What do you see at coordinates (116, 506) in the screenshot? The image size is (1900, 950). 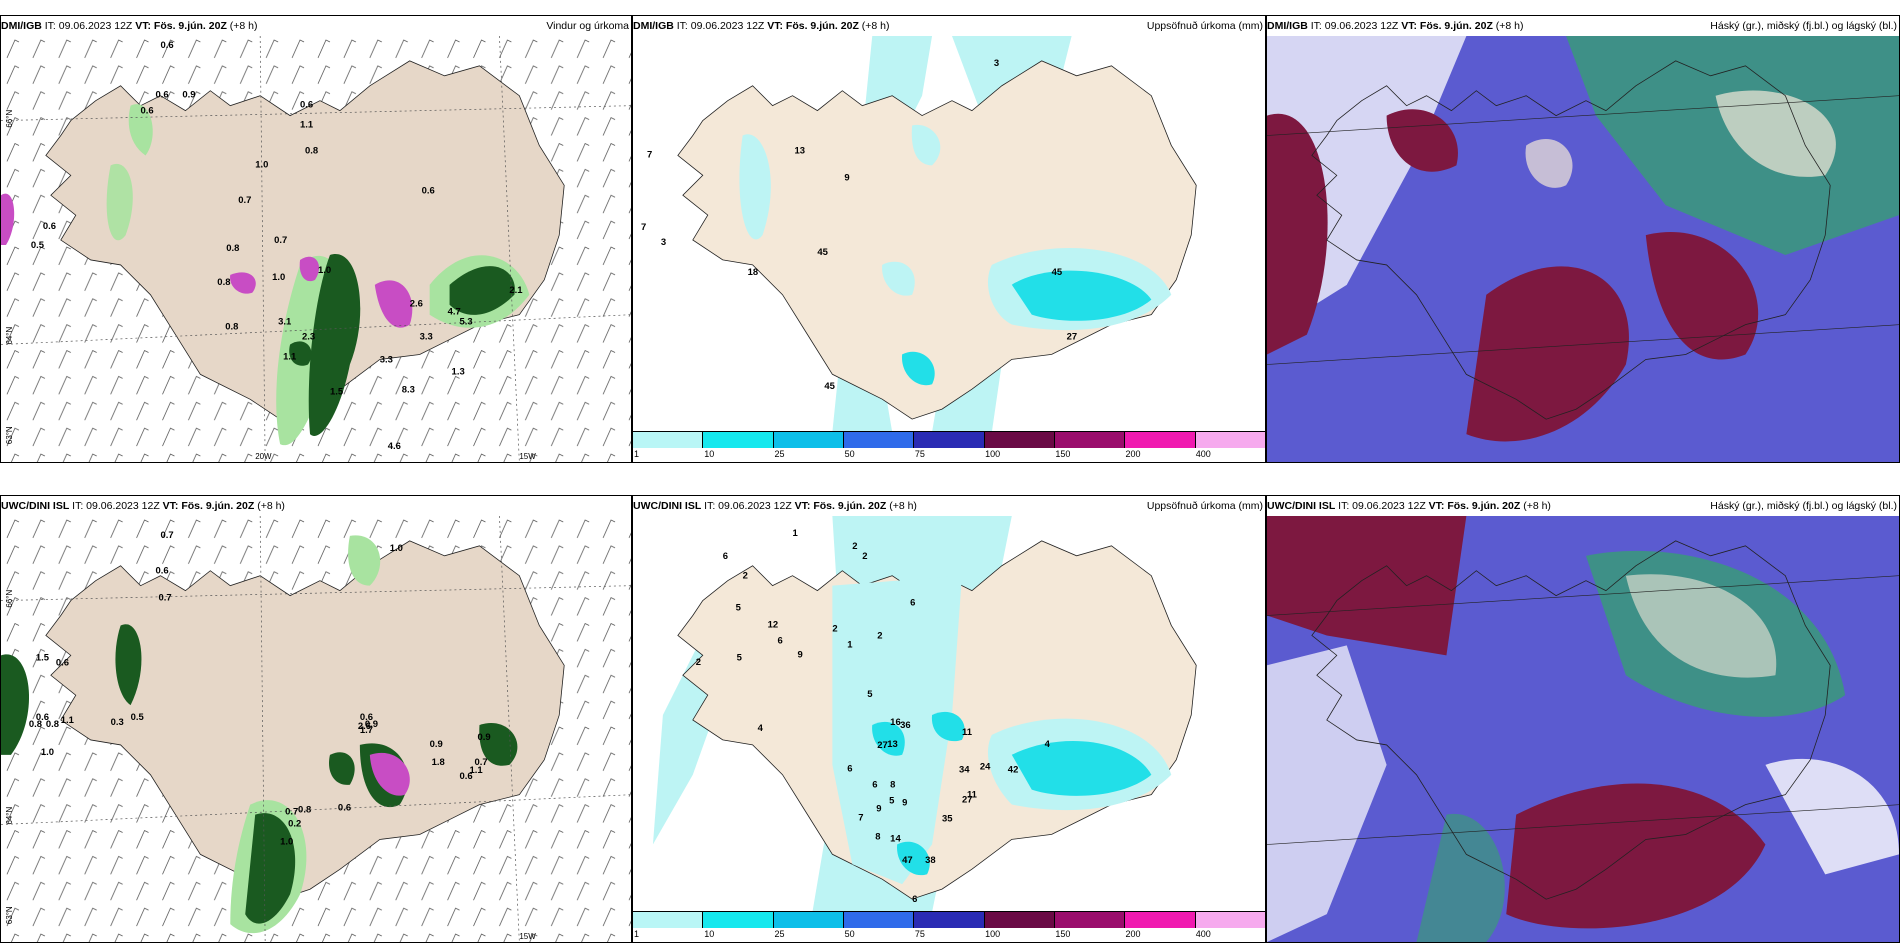 I see `init-time: IT: 09.06.2023 12Z` at bounding box center [116, 506].